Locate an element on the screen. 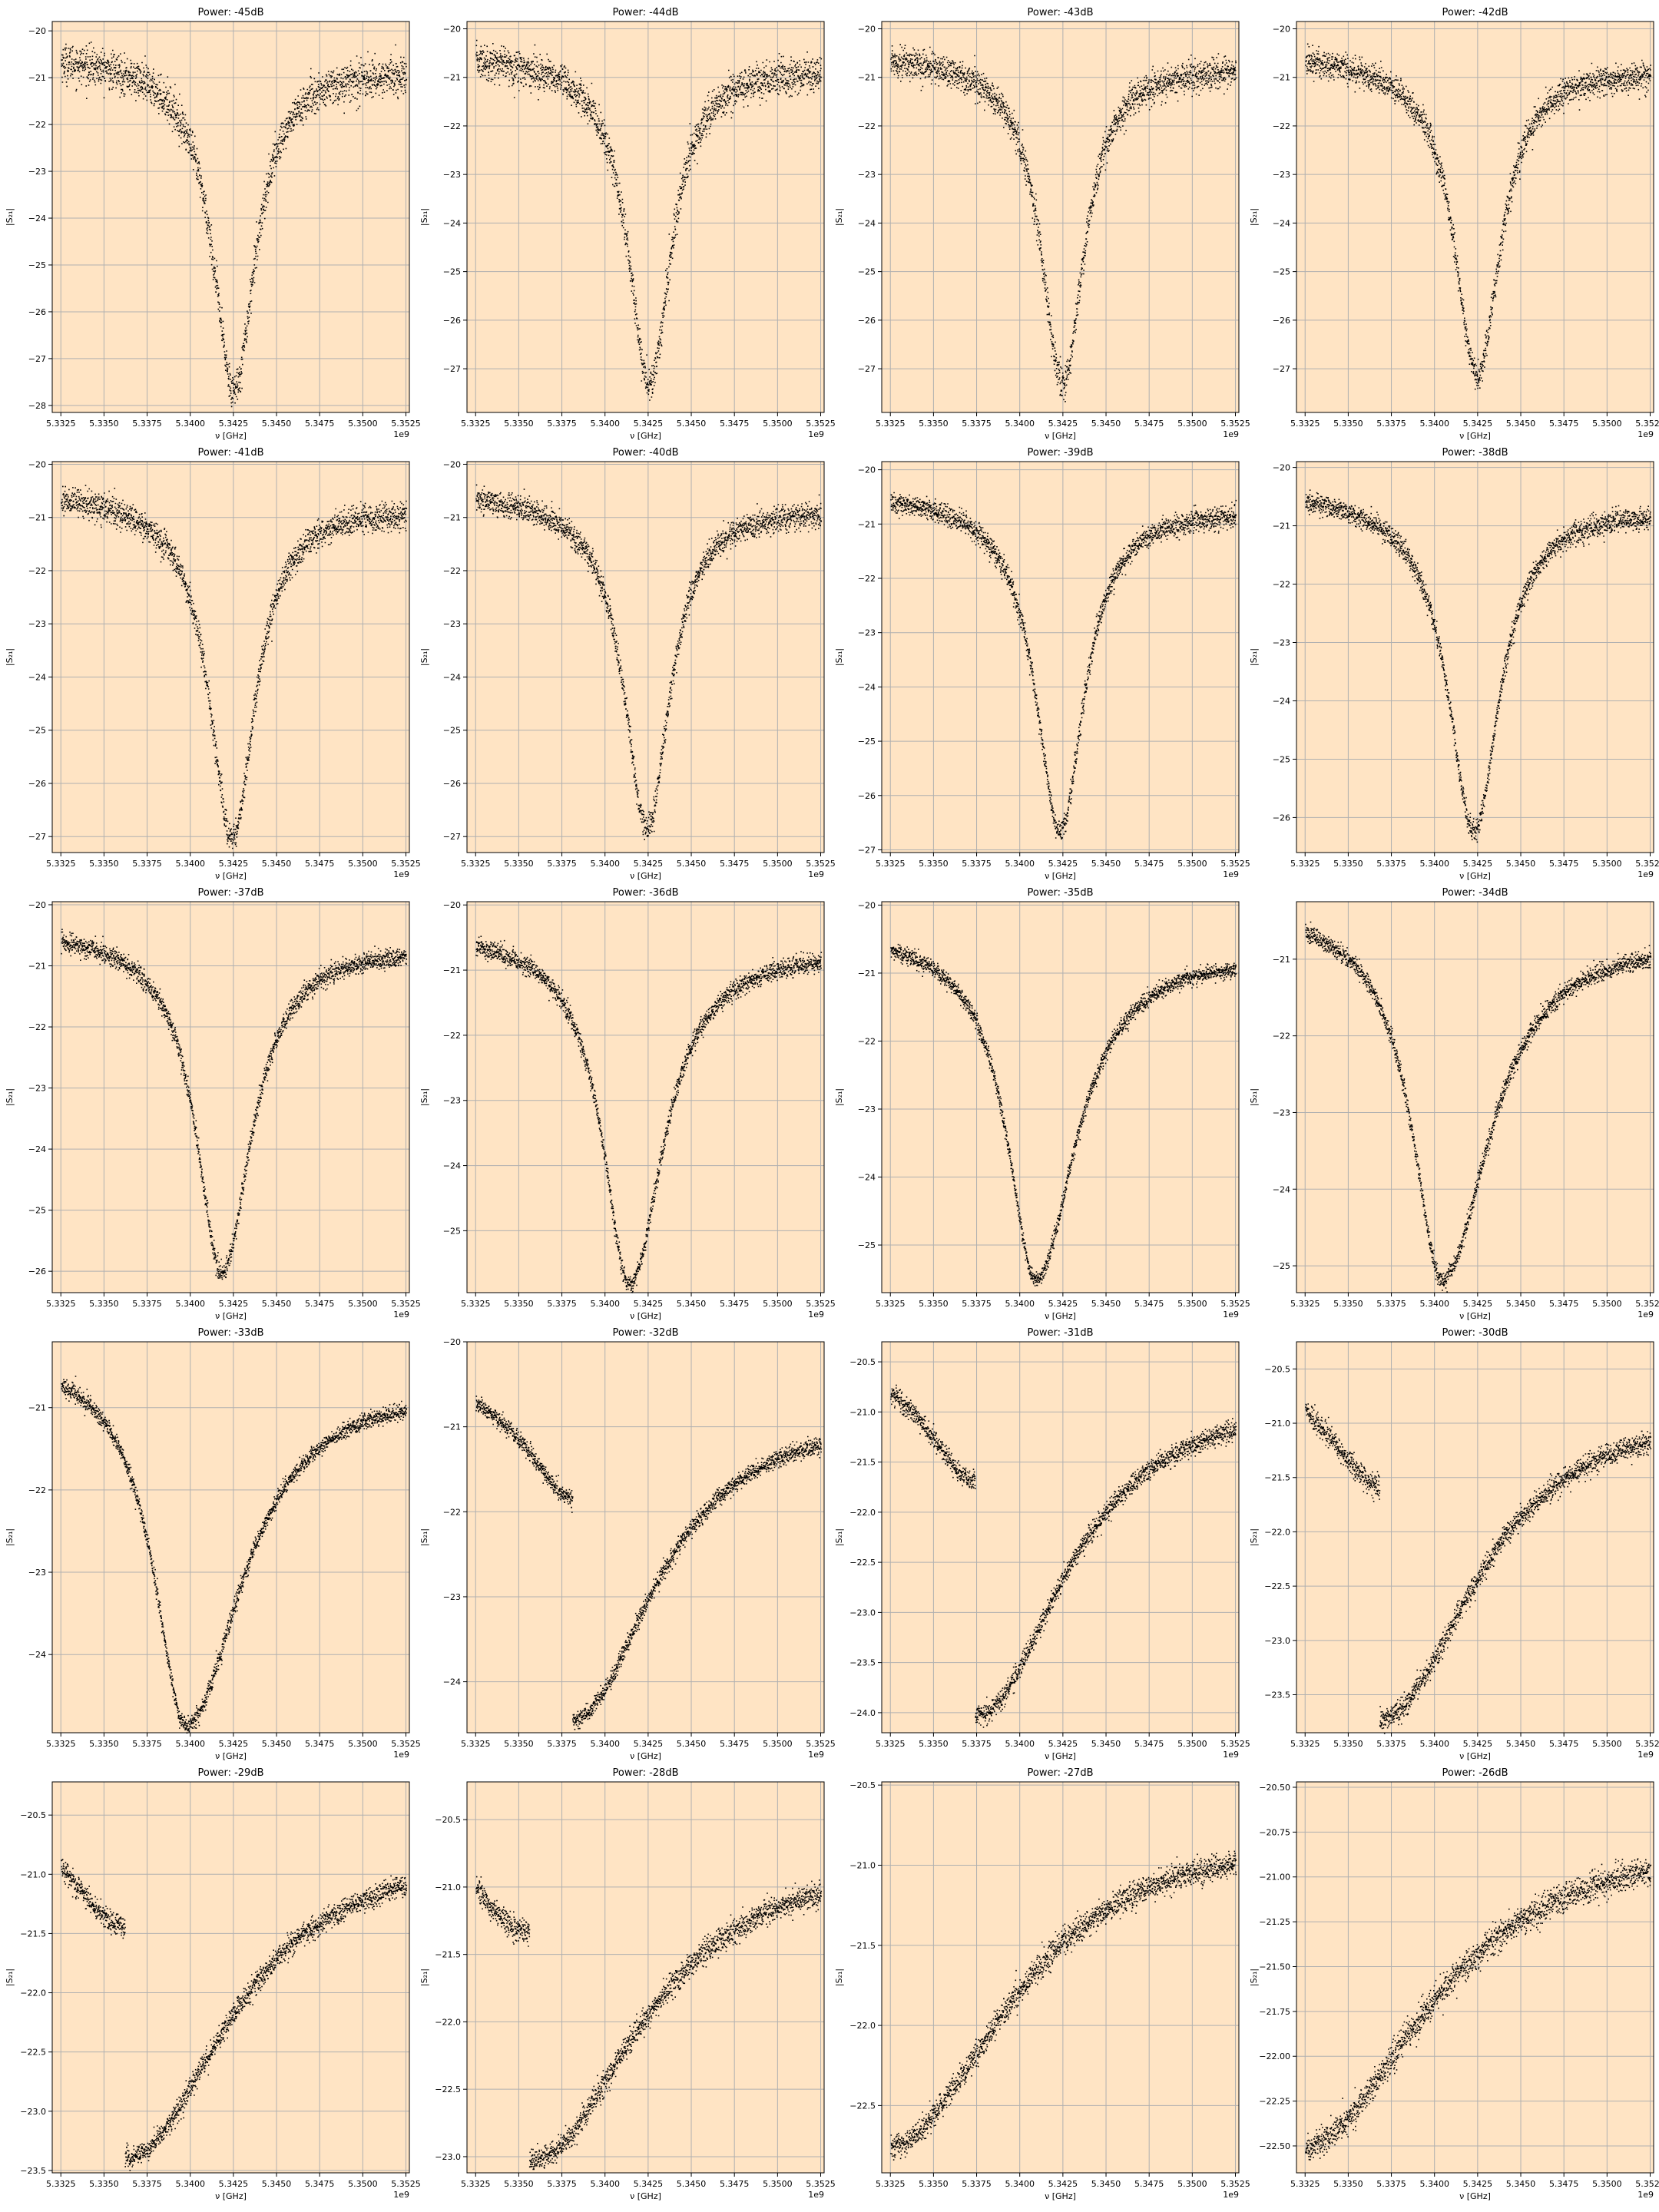 This screenshot has width=1659, height=2212. chart-title: Power: -34dB is located at coordinates (1475, 893).